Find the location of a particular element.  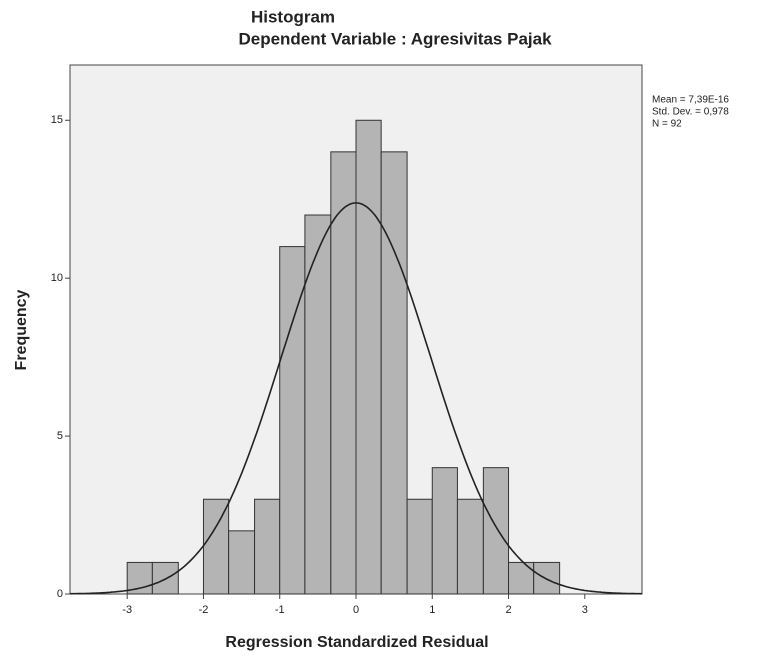

x-tick-label: 1 is located at coordinates (432, 610).